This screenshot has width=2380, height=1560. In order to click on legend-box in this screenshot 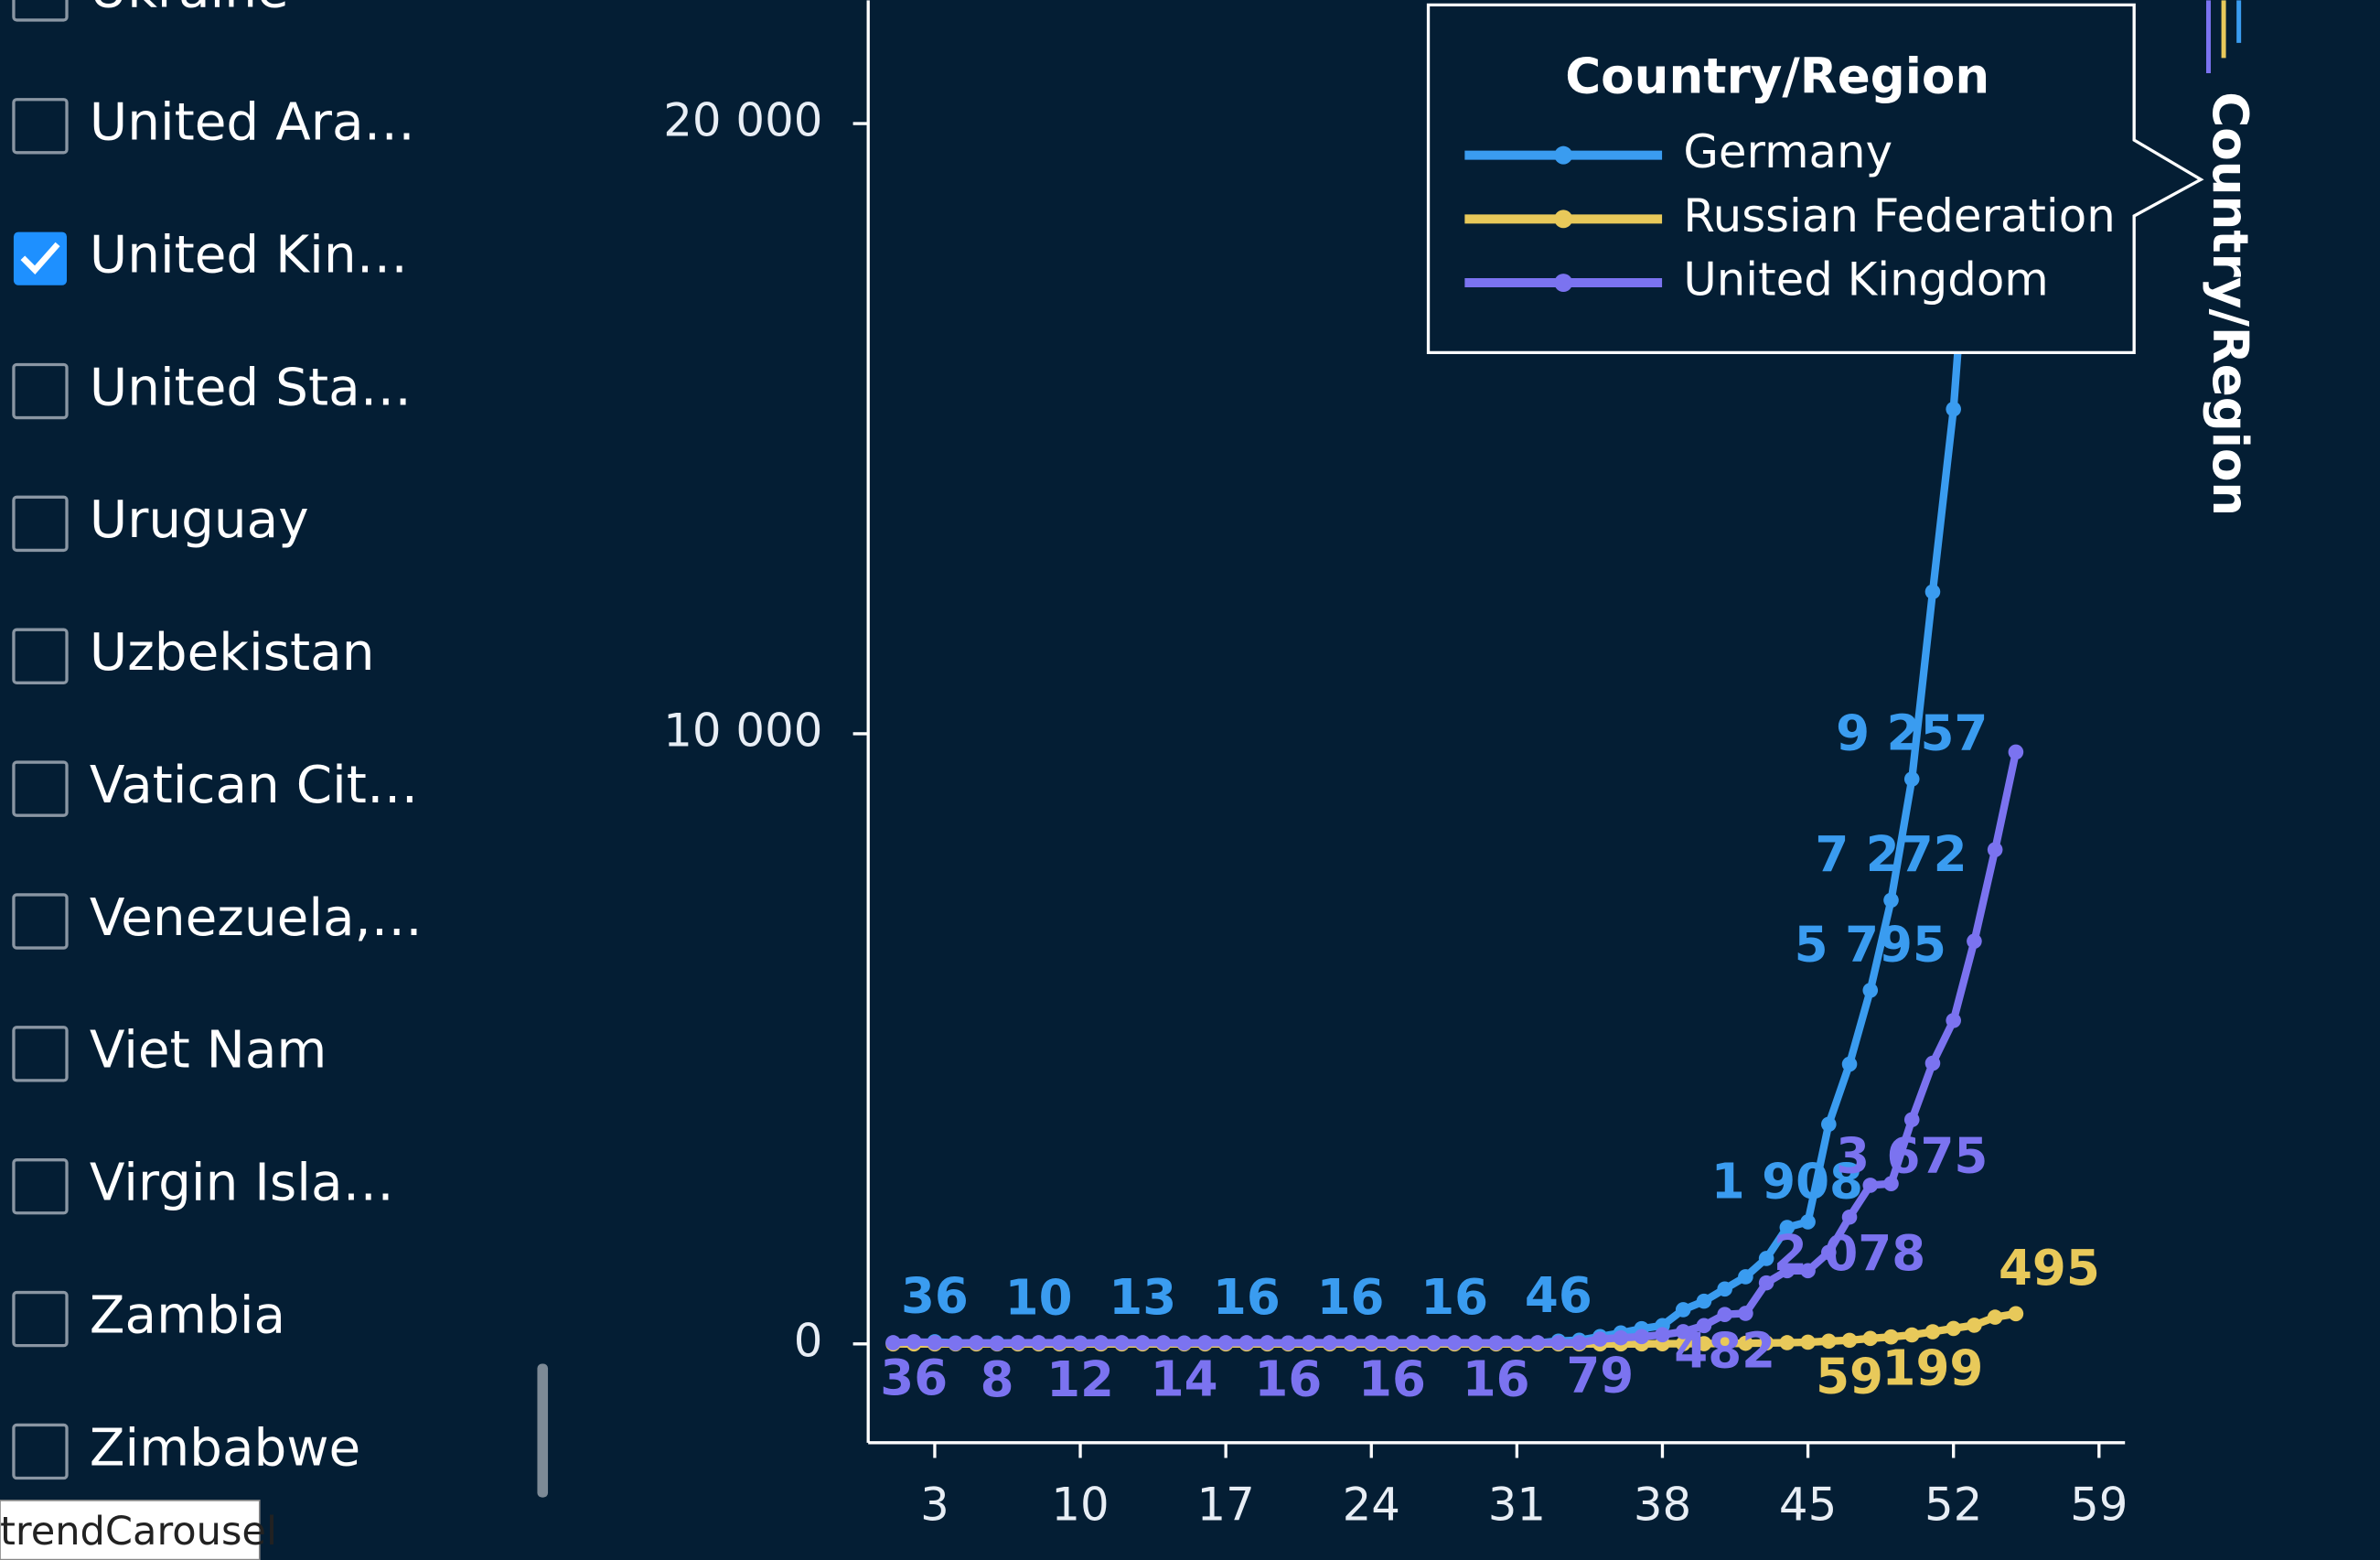, I will do `click(1815, 179)`.